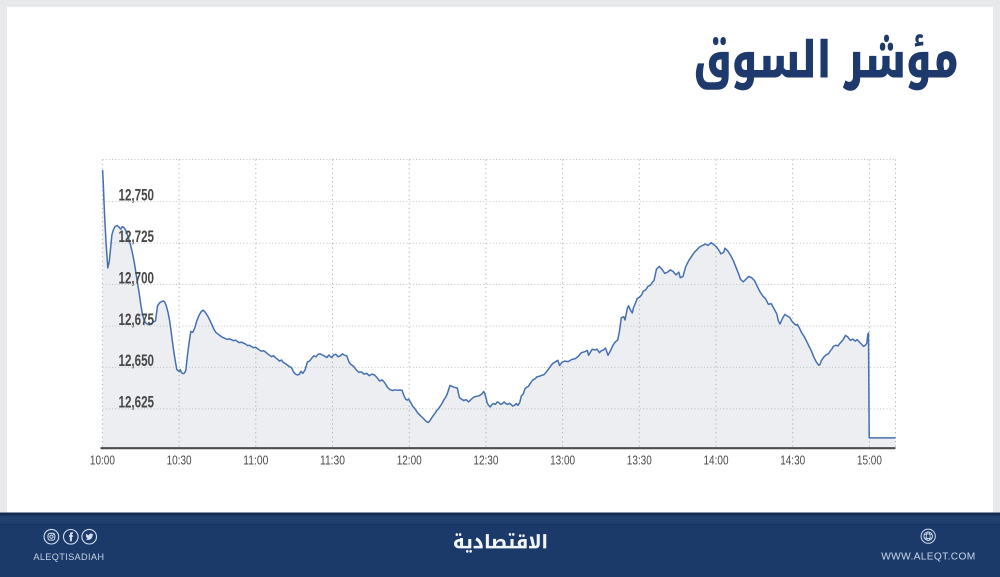 This screenshot has height=577, width=1000. Describe the element at coordinates (137, 277) in the screenshot. I see `svg-text: 12,700` at that location.